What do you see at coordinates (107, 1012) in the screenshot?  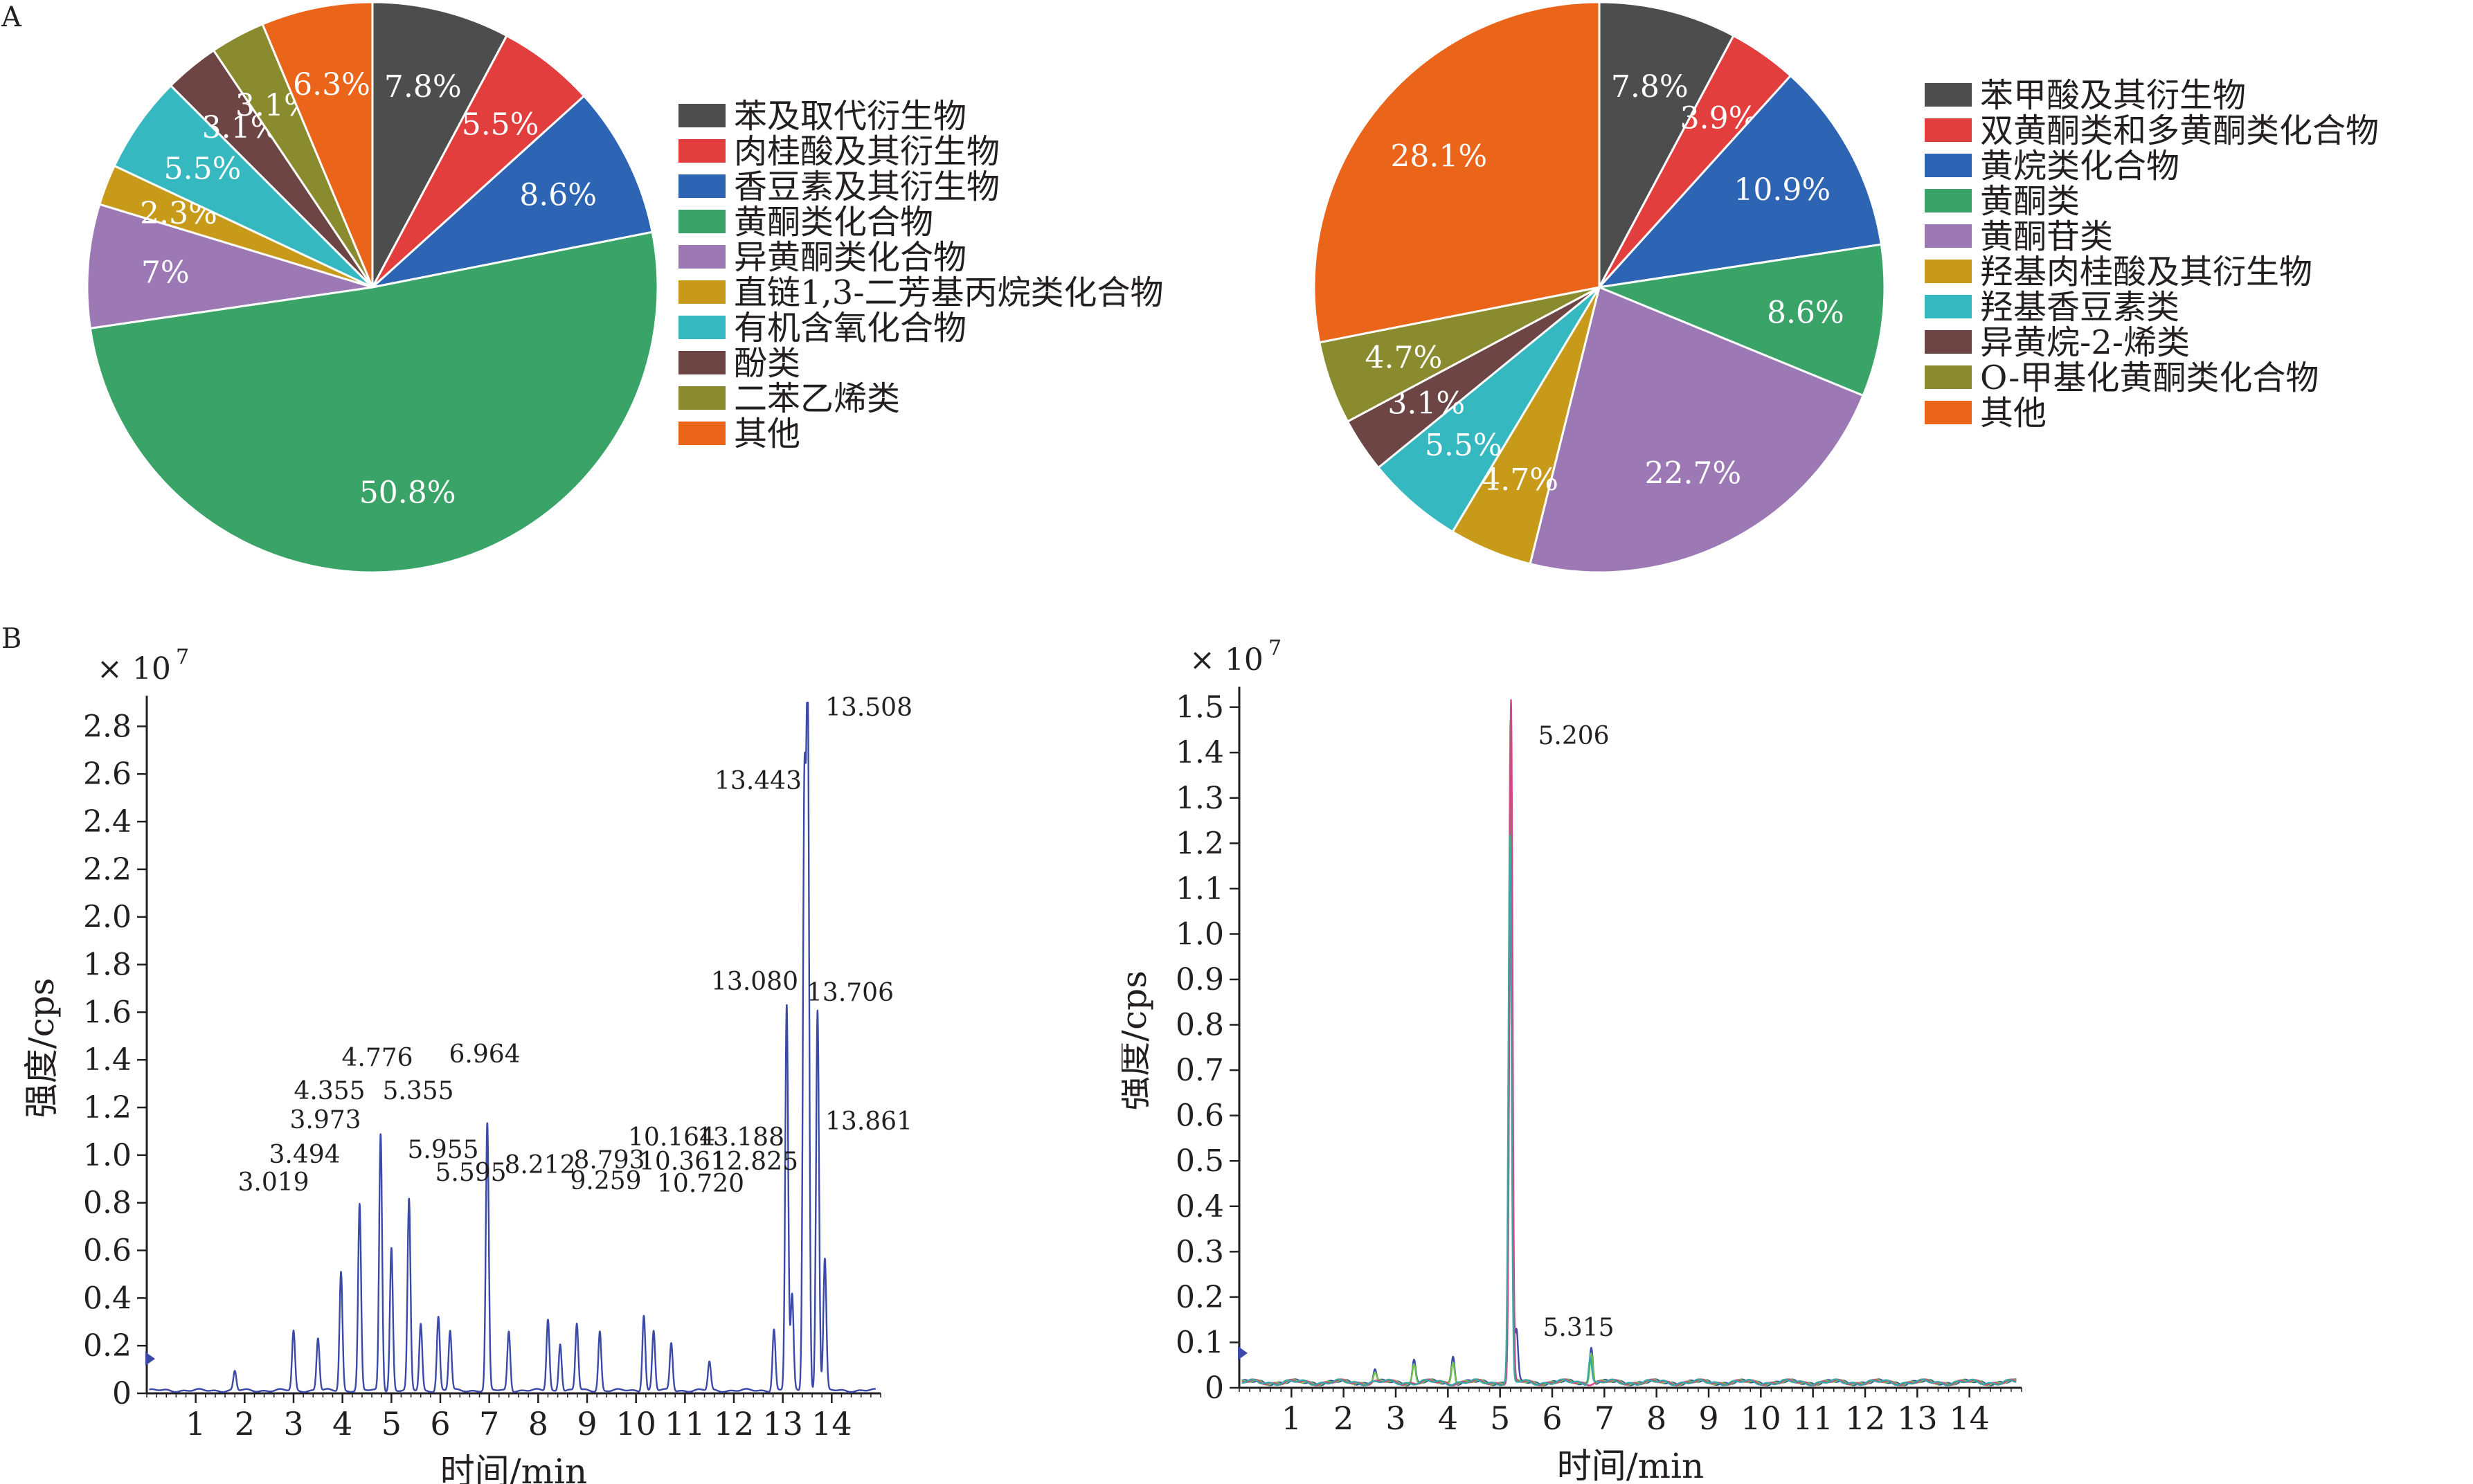 I see `y-tick-label: 1.6` at bounding box center [107, 1012].